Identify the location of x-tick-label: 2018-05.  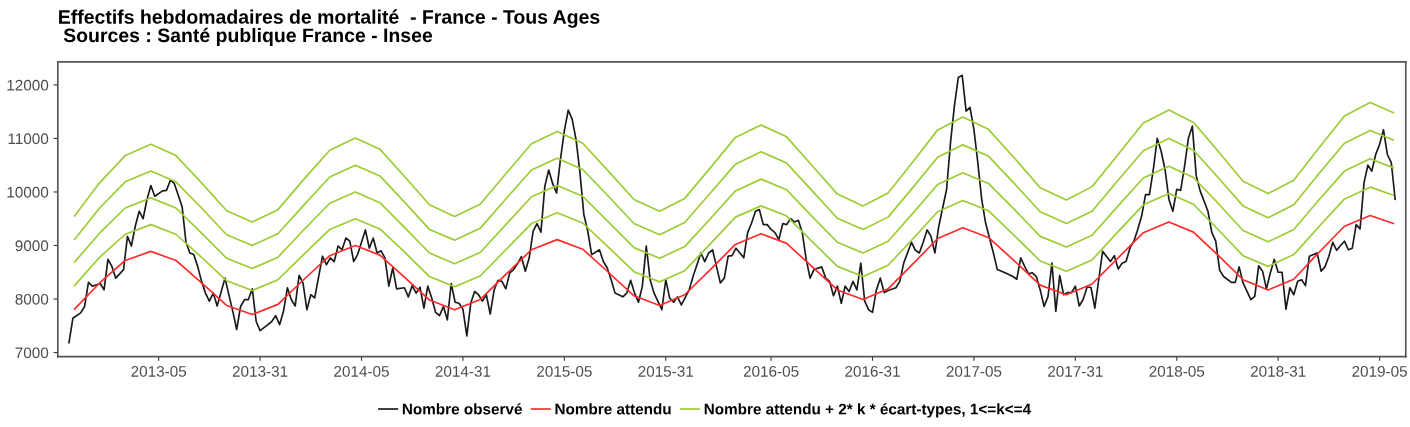
(1177, 371).